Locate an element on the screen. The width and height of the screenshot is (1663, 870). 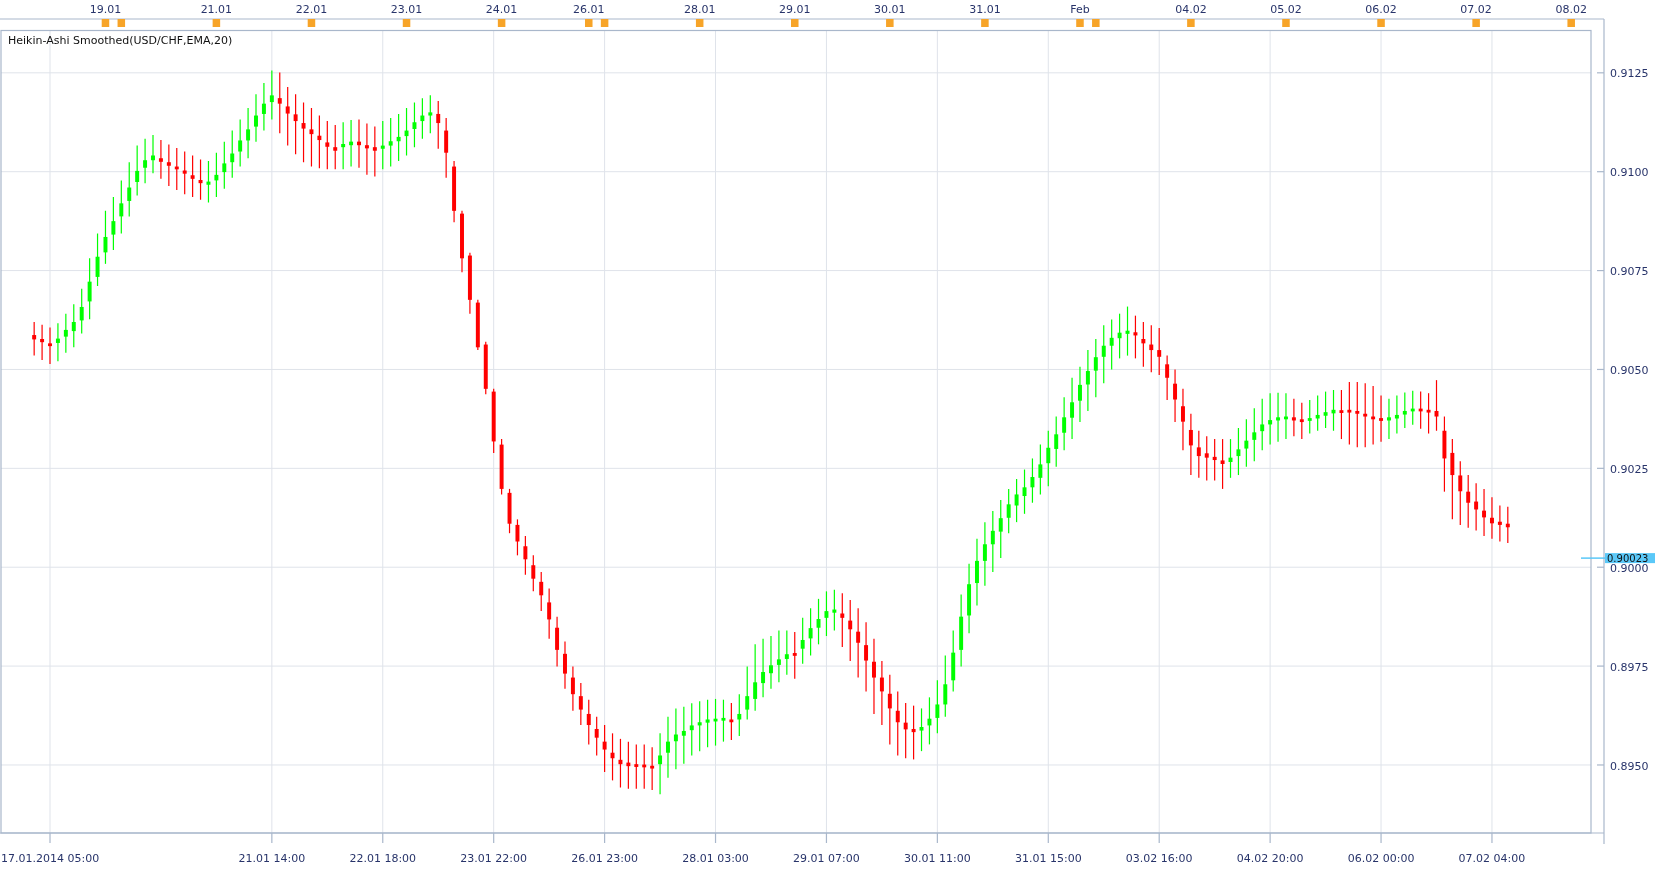
y-tick-label: 0.9000 is located at coordinates (1629, 568).